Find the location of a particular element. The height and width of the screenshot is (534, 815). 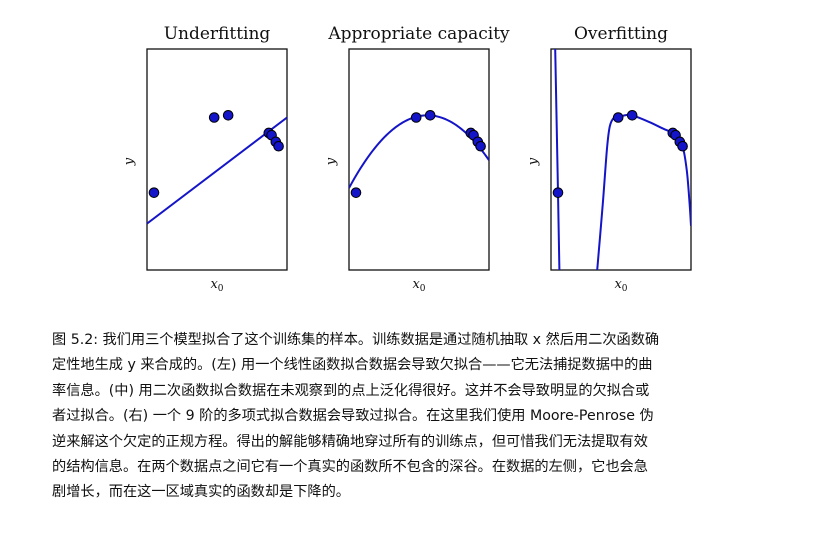

caption-line: 剧增长，而在这一区域真实的函数却是下降的。 is located at coordinates (201, 492).